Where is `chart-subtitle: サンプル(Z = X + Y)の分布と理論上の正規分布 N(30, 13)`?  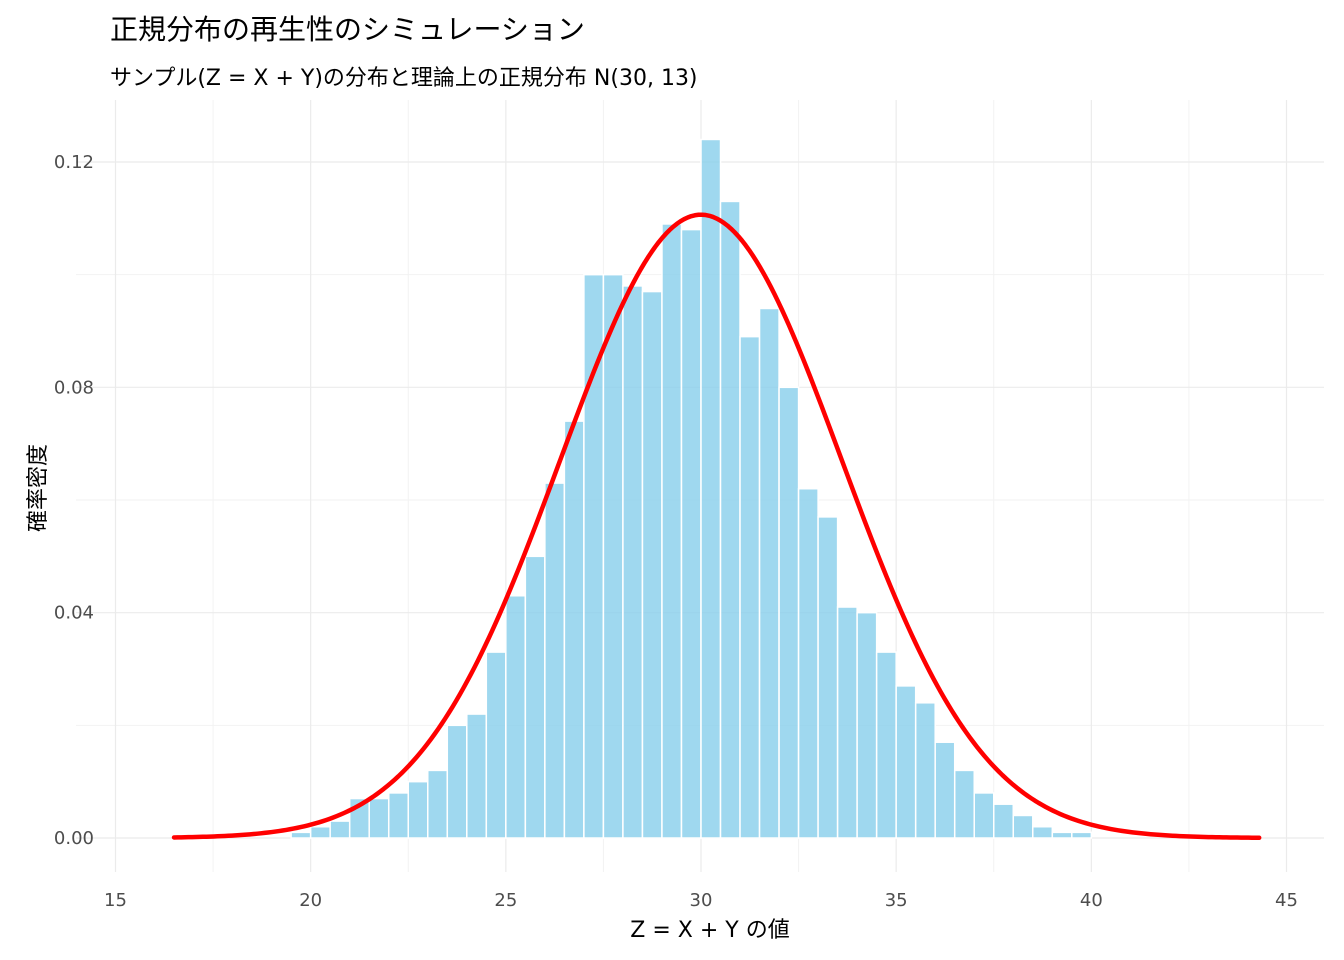
chart-subtitle: サンプル(Z = X + Y)の分布と理論上の正規分布 N(30, 13) is located at coordinates (404, 78).